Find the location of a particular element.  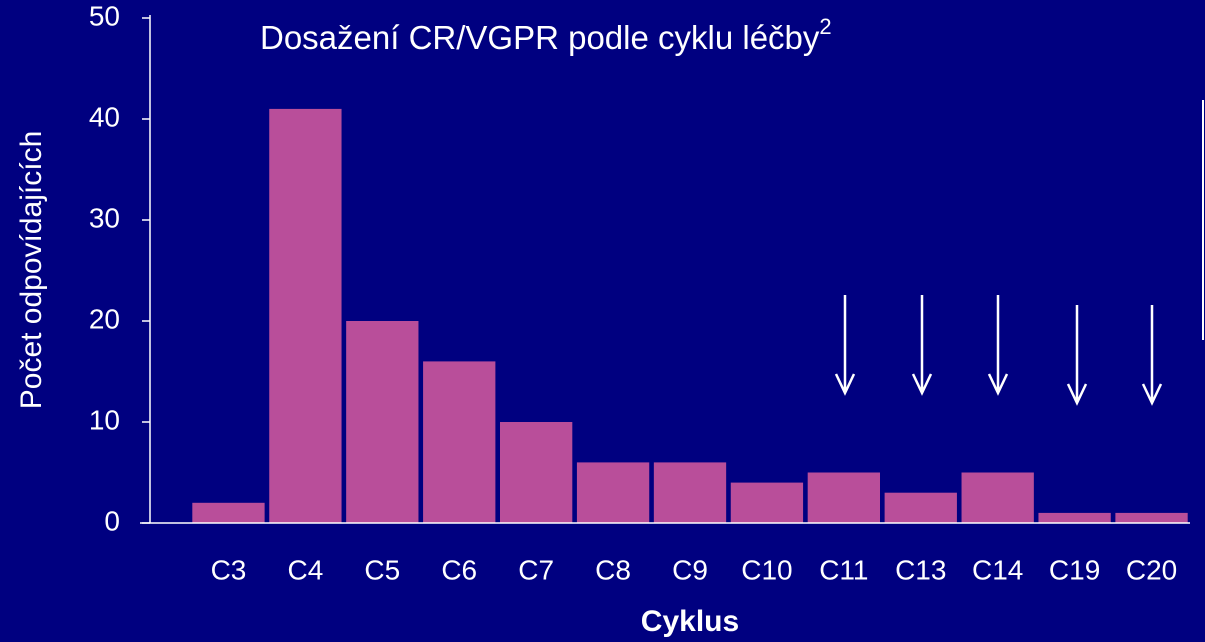

y-tick-label: 20 is located at coordinates (104, 318).